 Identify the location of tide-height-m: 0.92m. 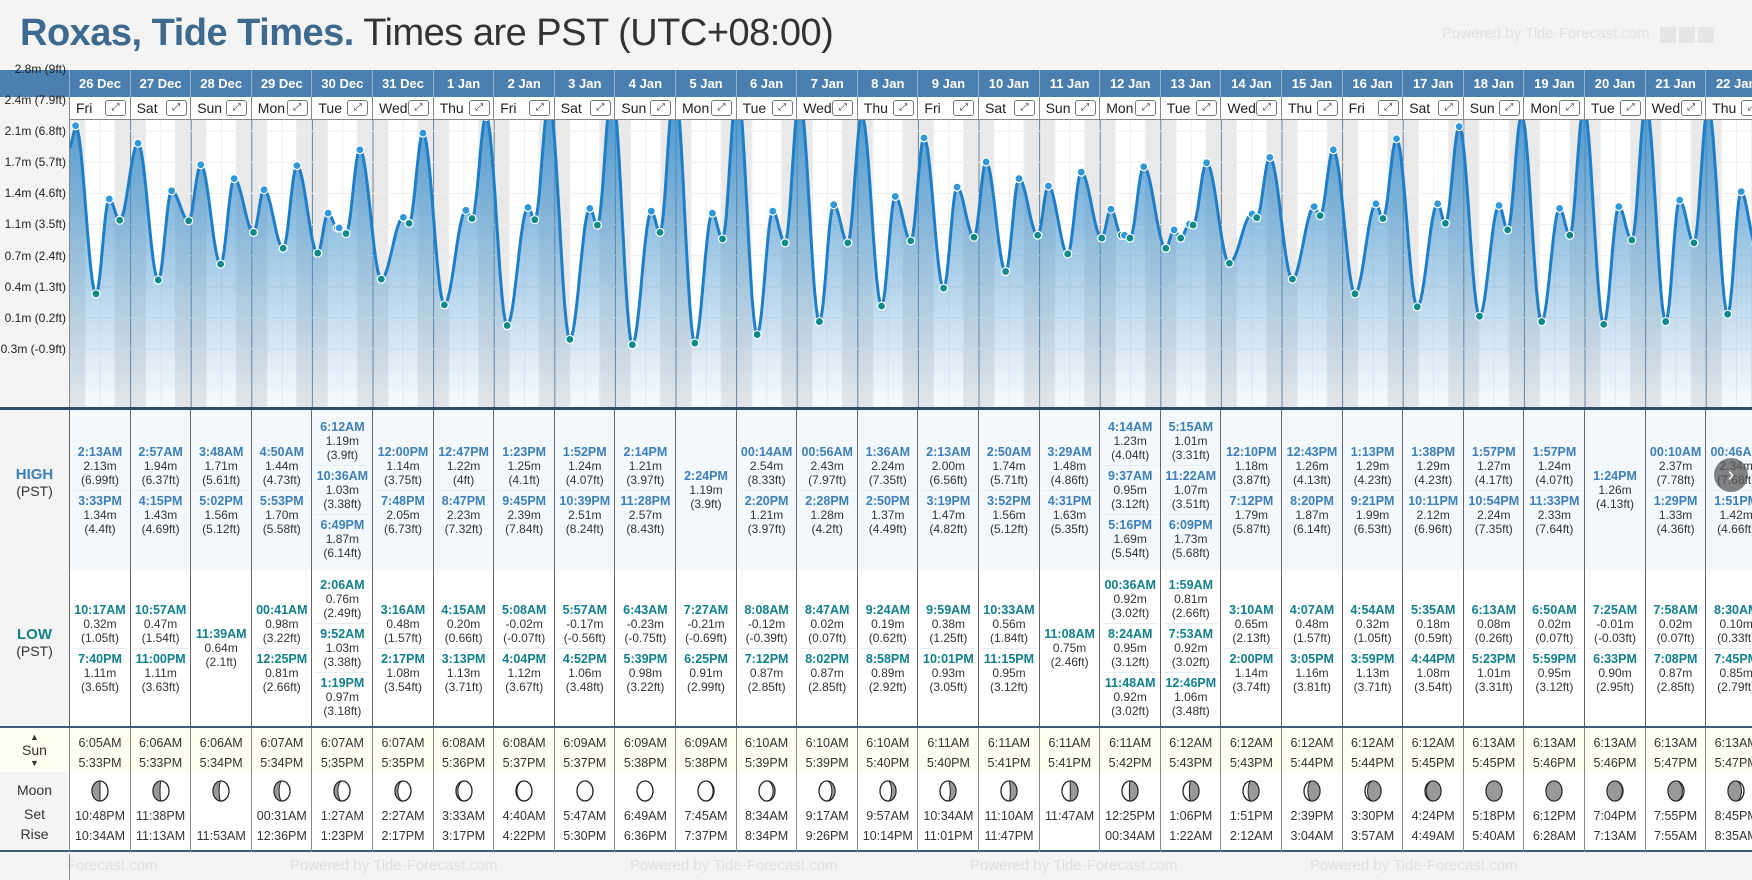
(1130, 599).